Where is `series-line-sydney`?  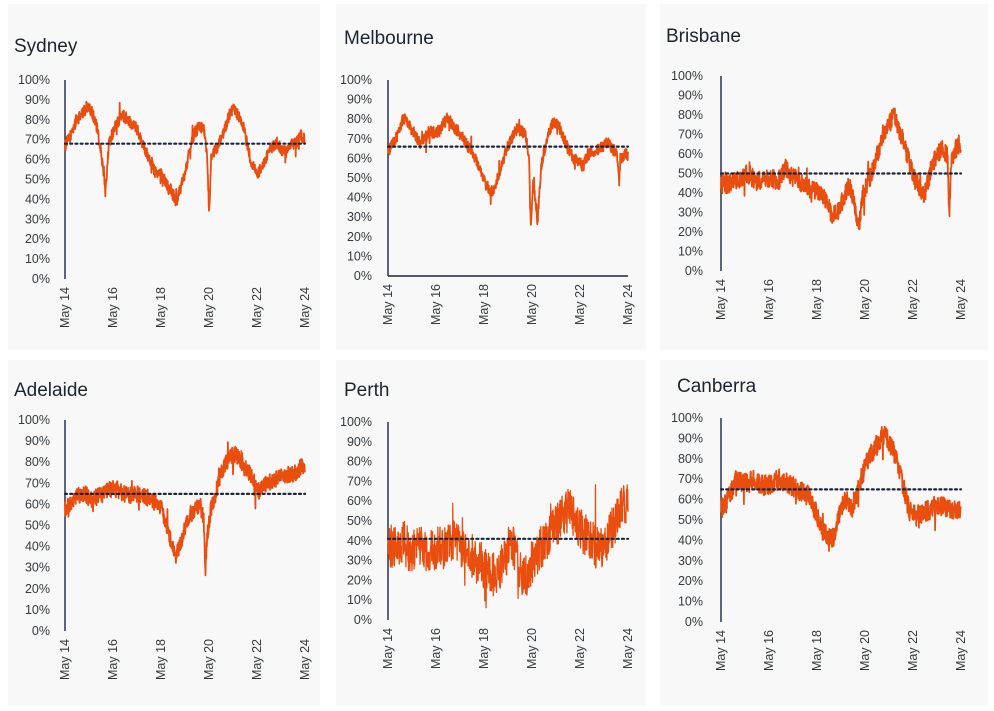
series-line-sydney is located at coordinates (185, 156).